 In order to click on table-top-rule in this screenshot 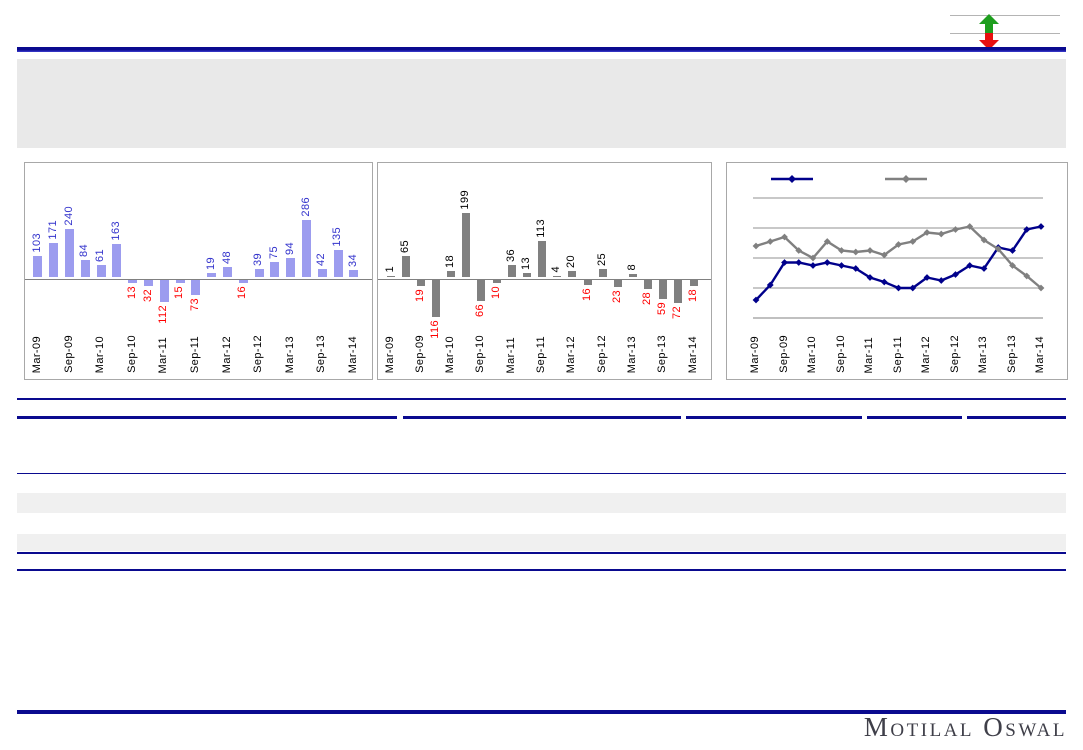, I will do `click(541, 399)`.